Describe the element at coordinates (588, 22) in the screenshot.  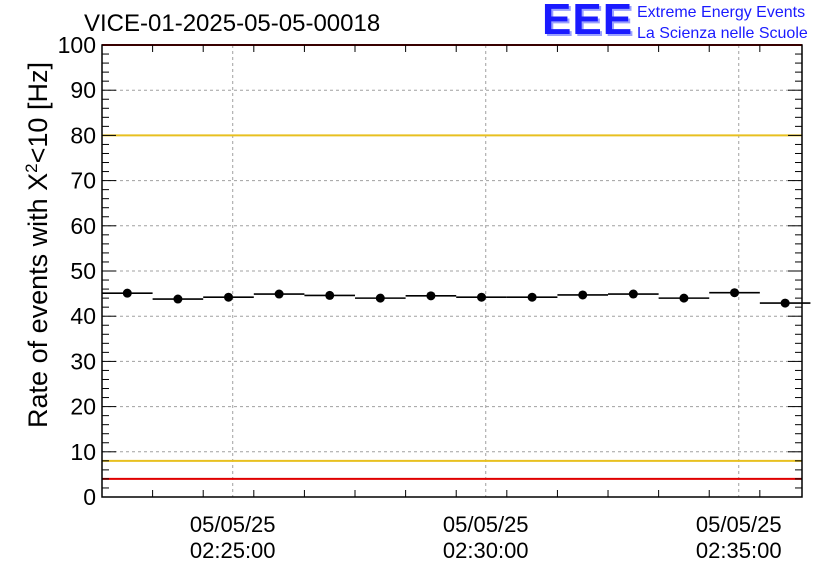
I see `eee-logo-mark: EEE` at that location.